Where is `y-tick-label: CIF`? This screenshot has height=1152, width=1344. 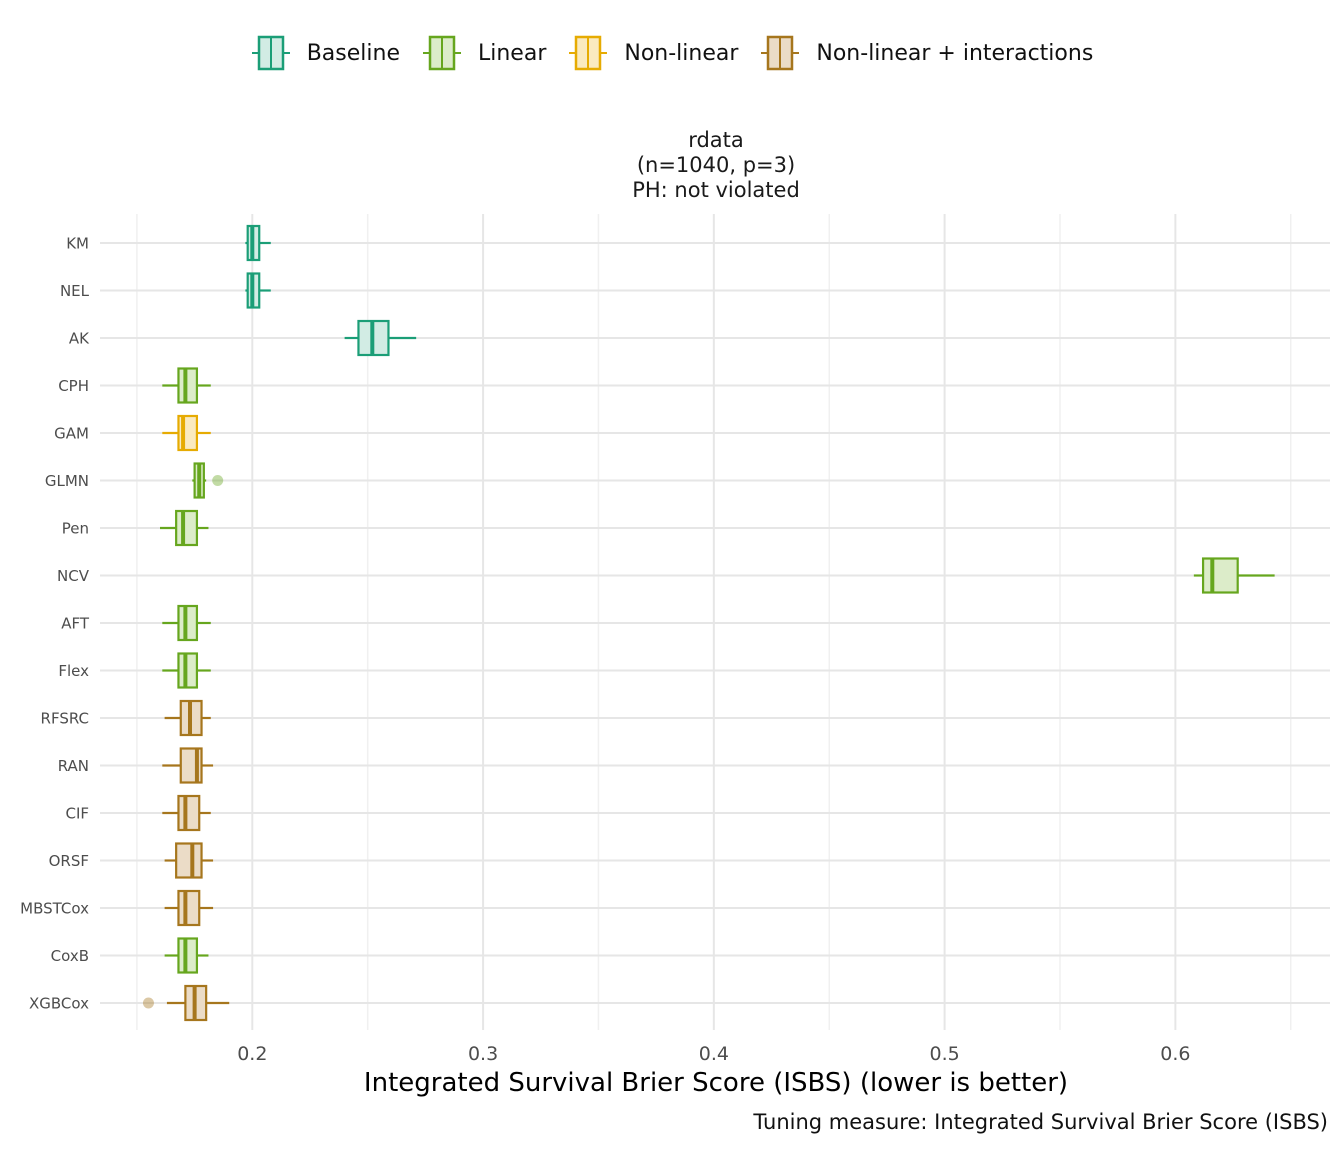
y-tick-label: CIF is located at coordinates (77, 814).